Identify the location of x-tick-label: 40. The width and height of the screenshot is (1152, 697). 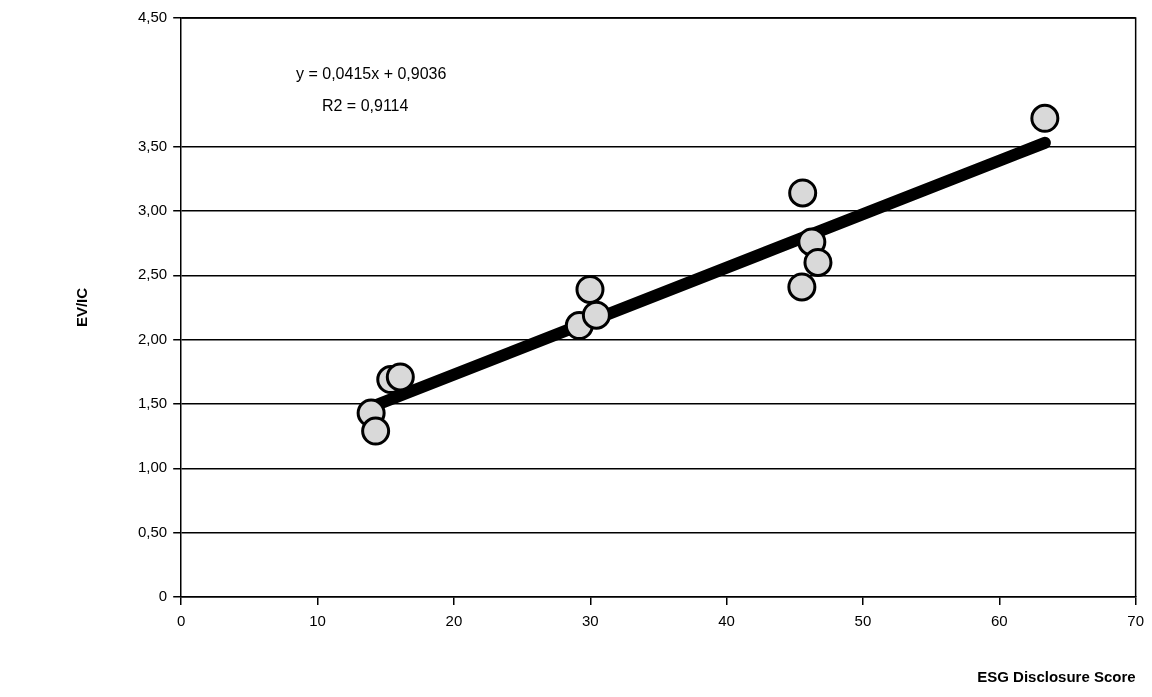
(726, 621).